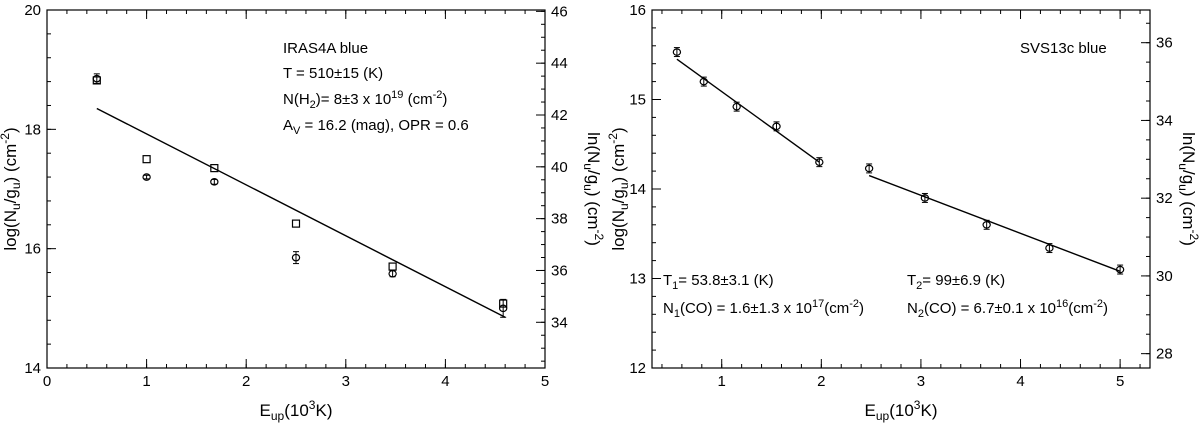 This screenshot has height=428, width=1200. What do you see at coordinates (718, 282) in the screenshot?
I see `right-annotation-t1: T1= 53.8±3.1 (K)` at bounding box center [718, 282].